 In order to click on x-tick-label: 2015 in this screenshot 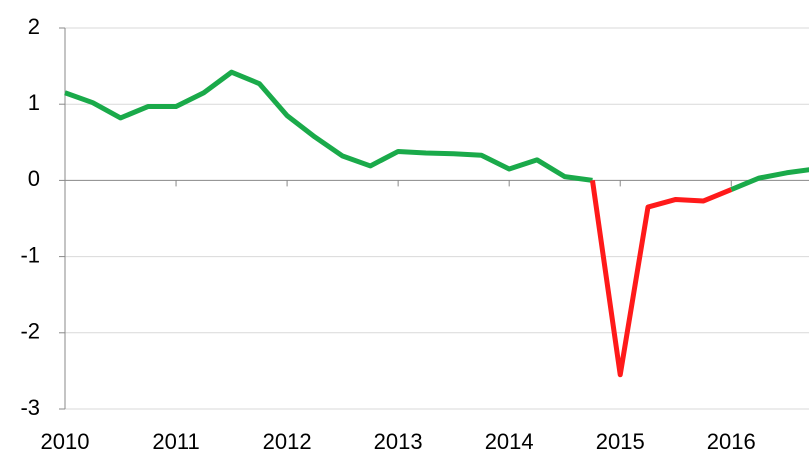, I will do `click(620, 441)`.